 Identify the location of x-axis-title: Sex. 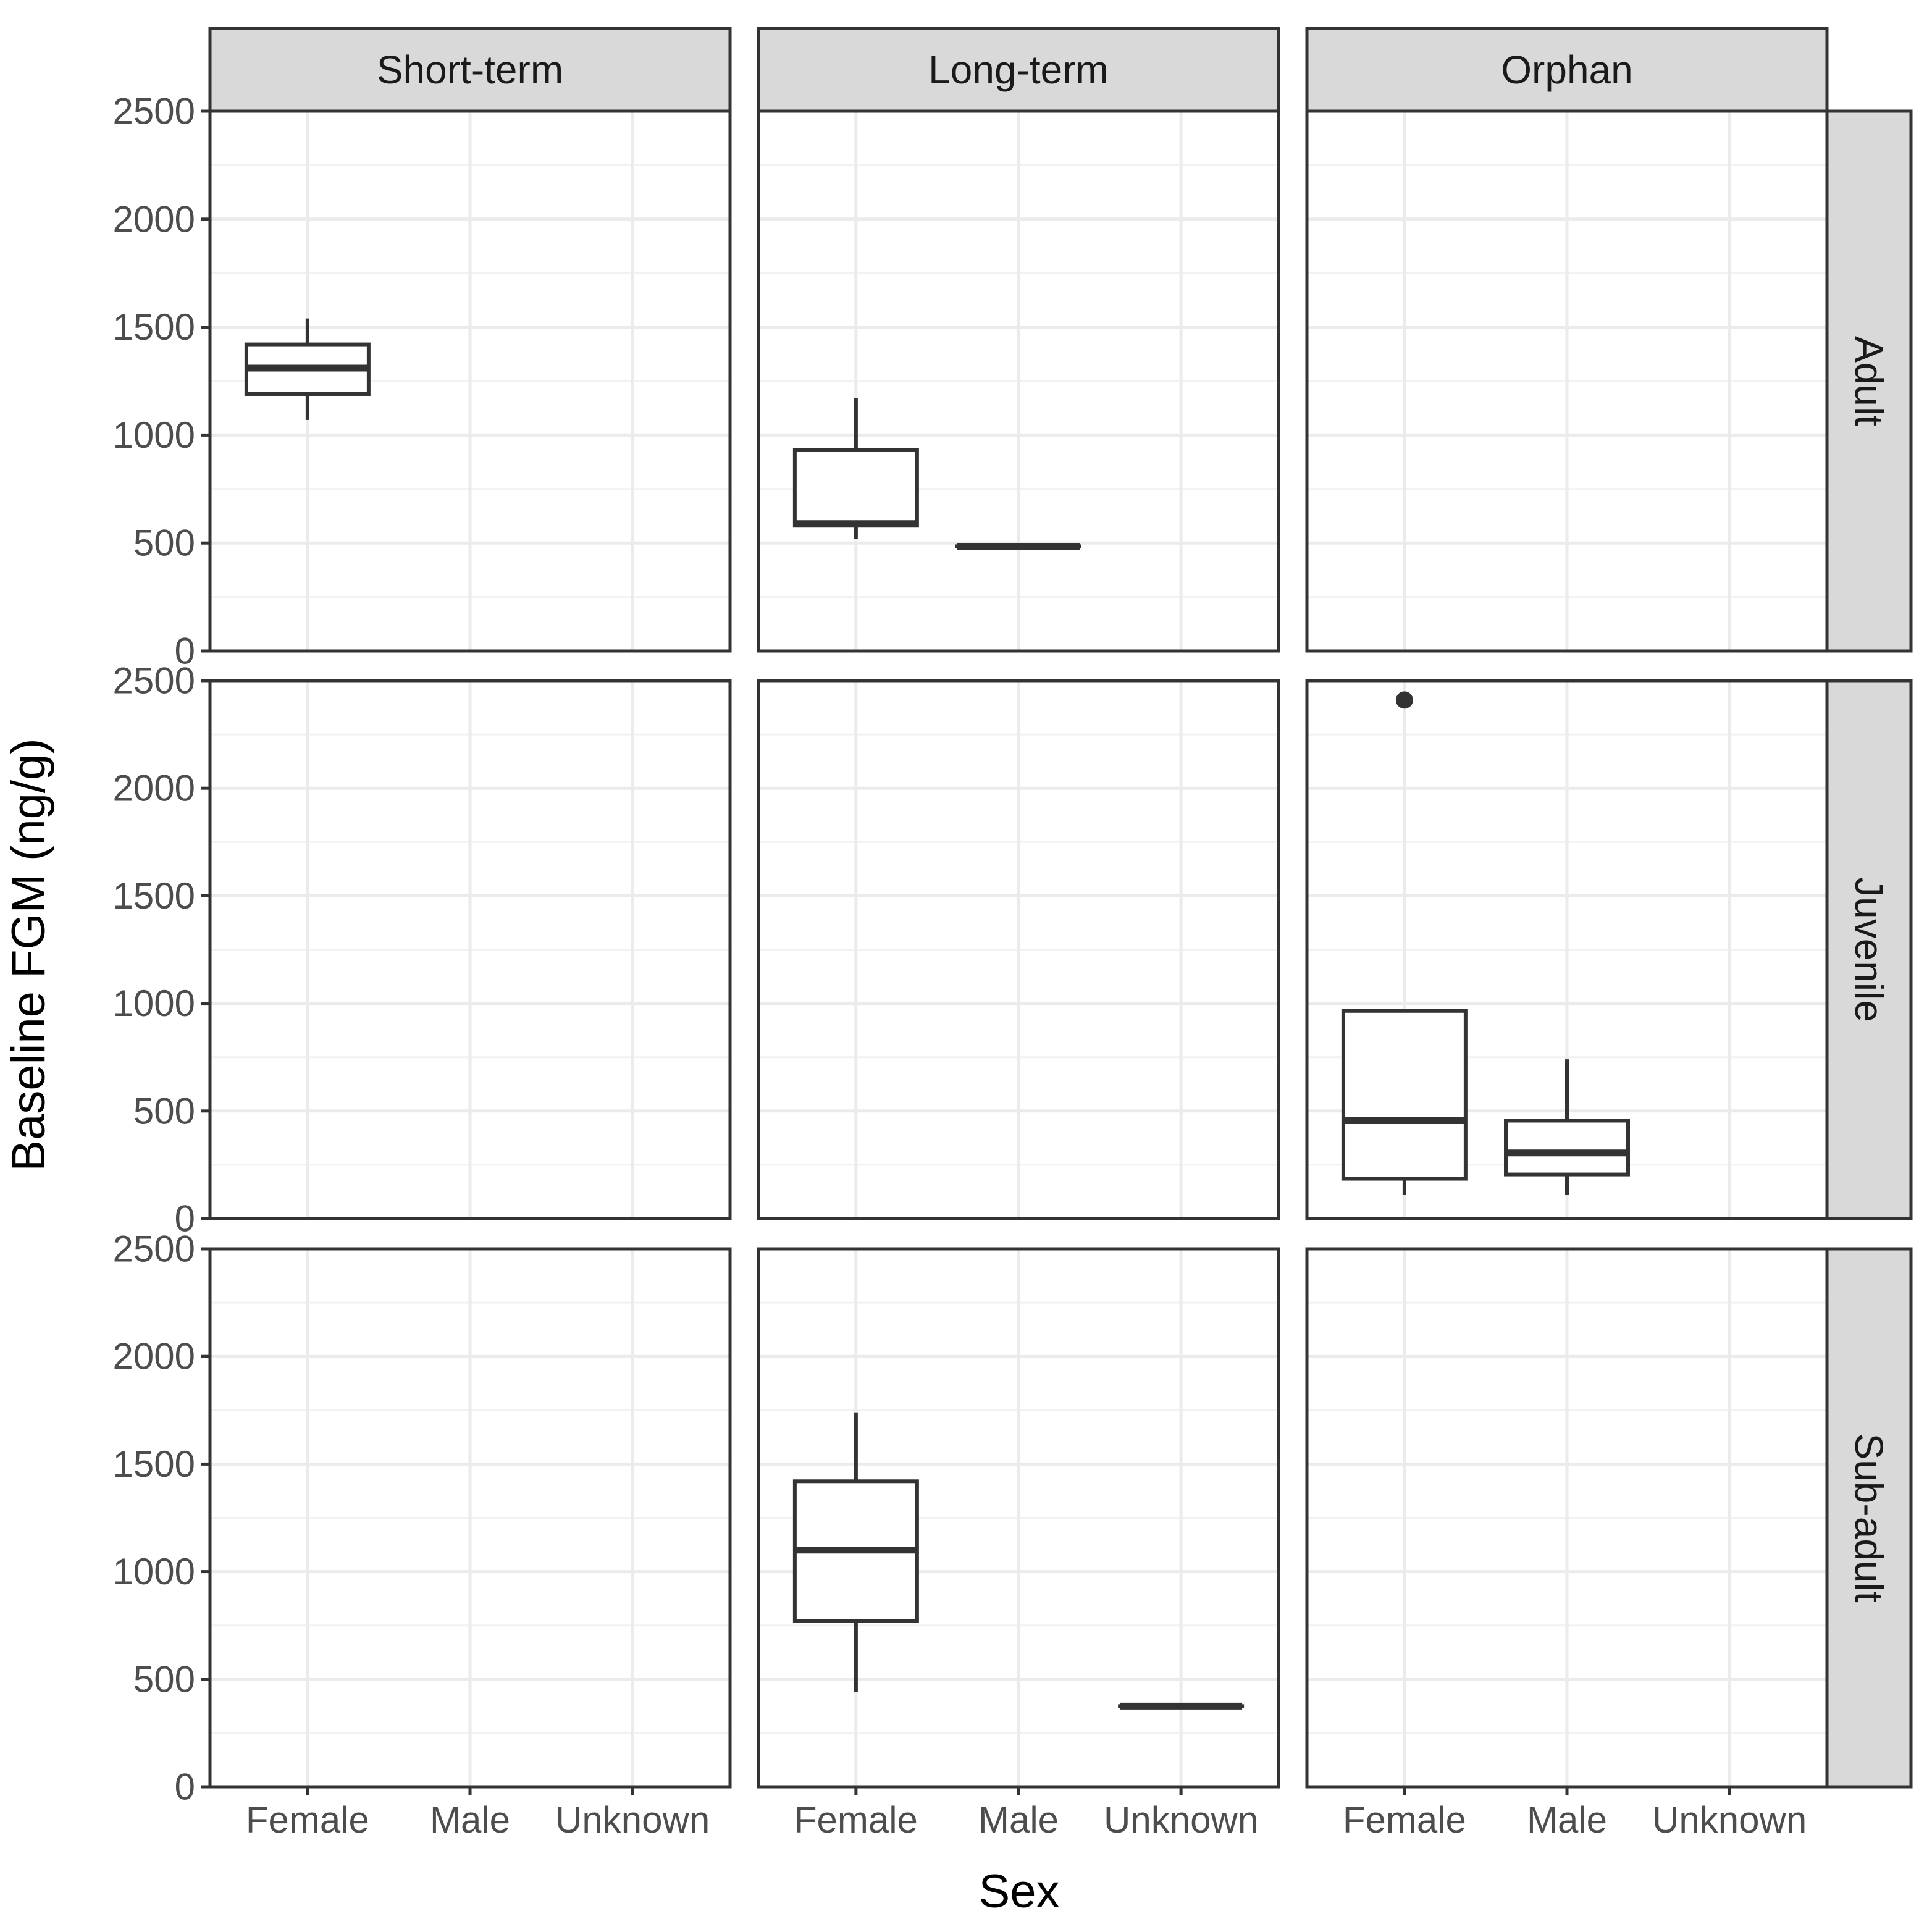
(1020, 1892).